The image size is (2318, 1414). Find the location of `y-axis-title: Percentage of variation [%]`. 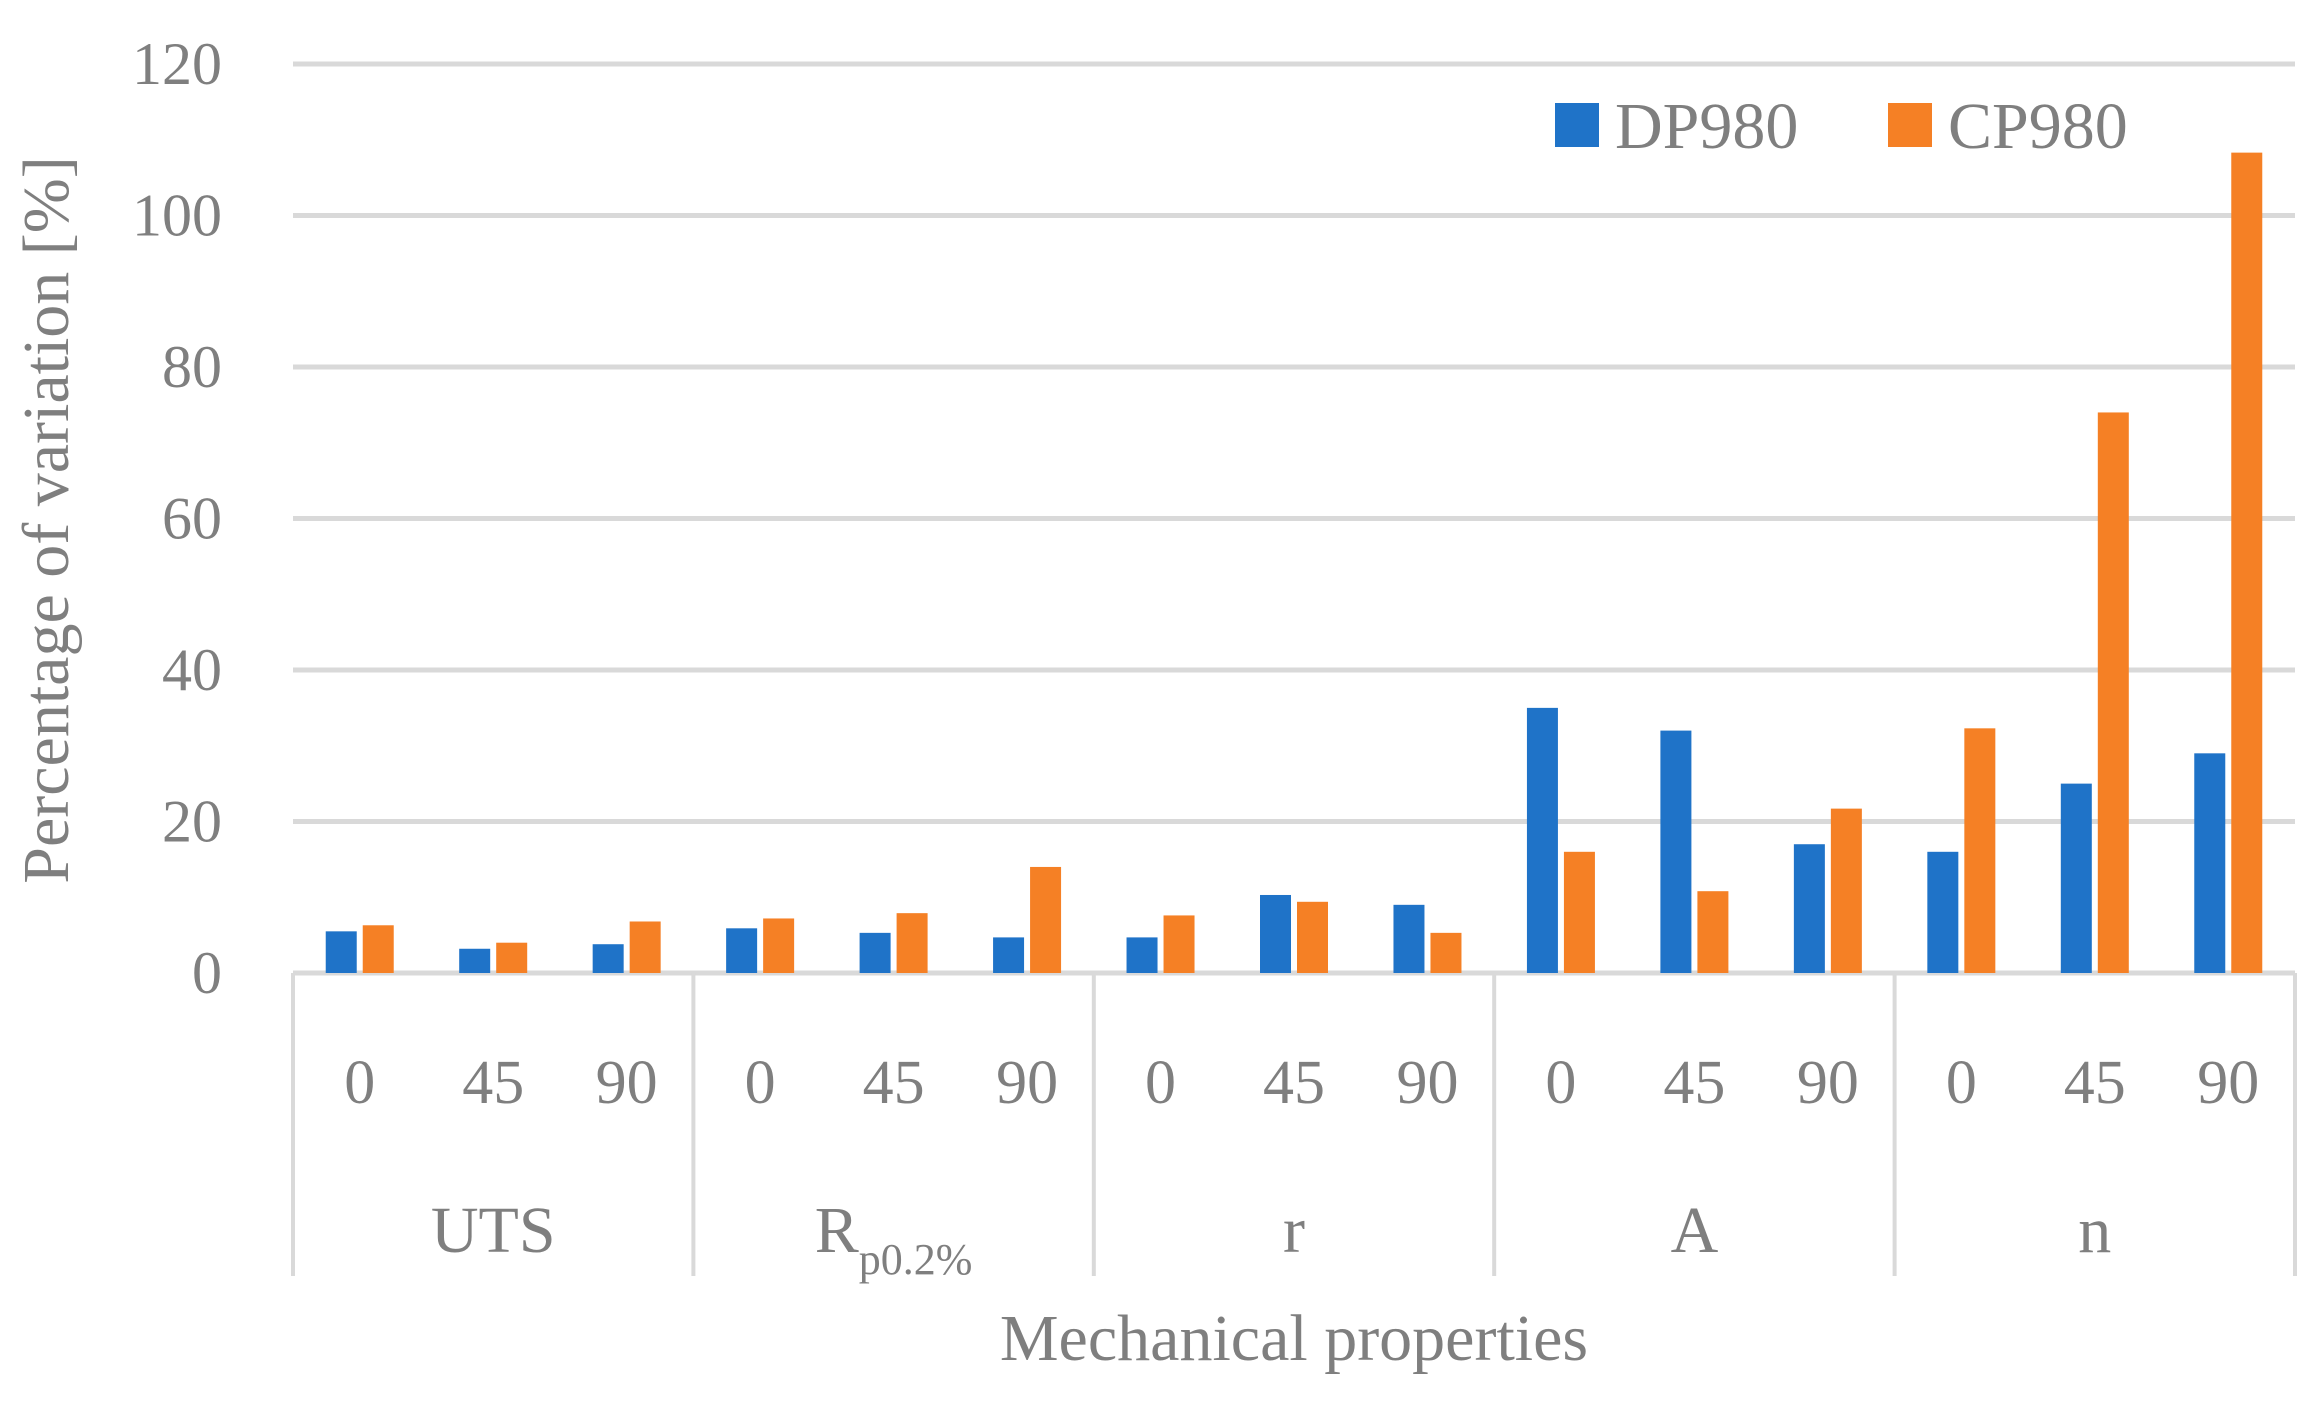

y-axis-title: Percentage of variation [%] is located at coordinates (46, 519).